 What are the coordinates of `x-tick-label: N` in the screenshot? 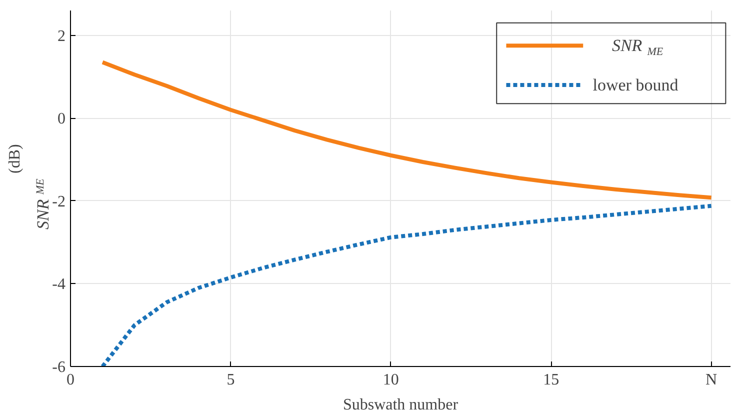 It's located at (712, 380).